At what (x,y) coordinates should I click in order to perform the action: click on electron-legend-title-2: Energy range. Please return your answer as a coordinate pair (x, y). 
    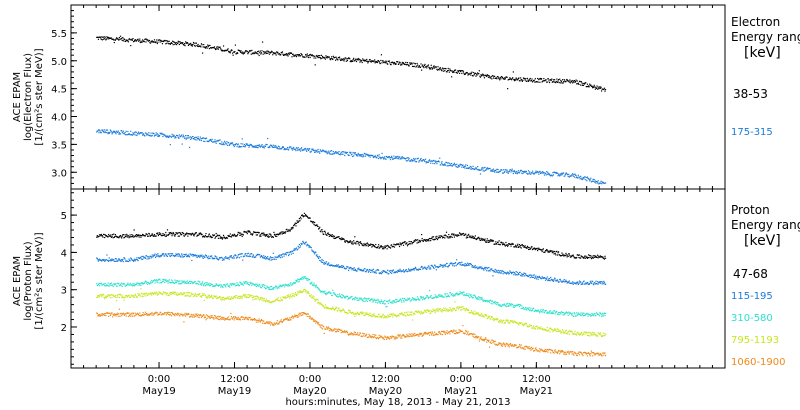
    Looking at the image, I should click on (765, 37).